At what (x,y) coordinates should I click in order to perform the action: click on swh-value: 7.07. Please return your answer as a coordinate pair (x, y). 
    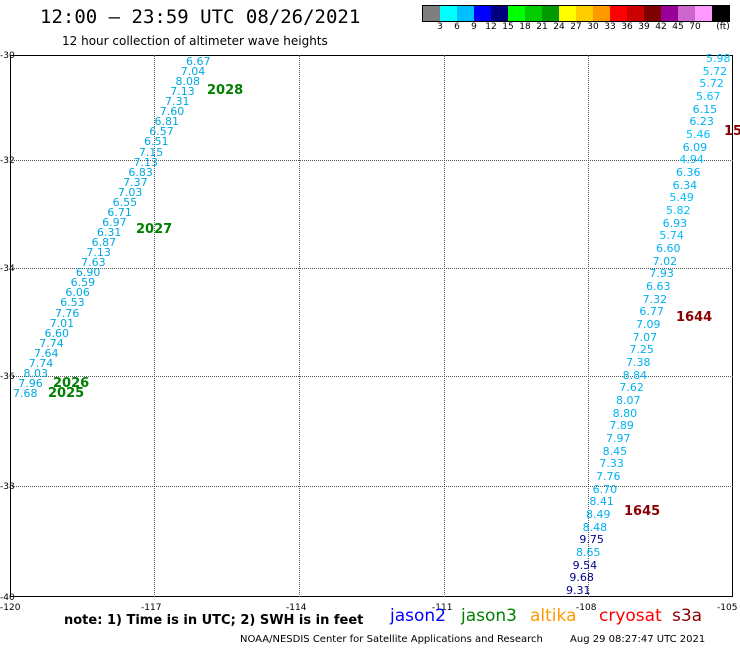
    Looking at the image, I should click on (645, 337).